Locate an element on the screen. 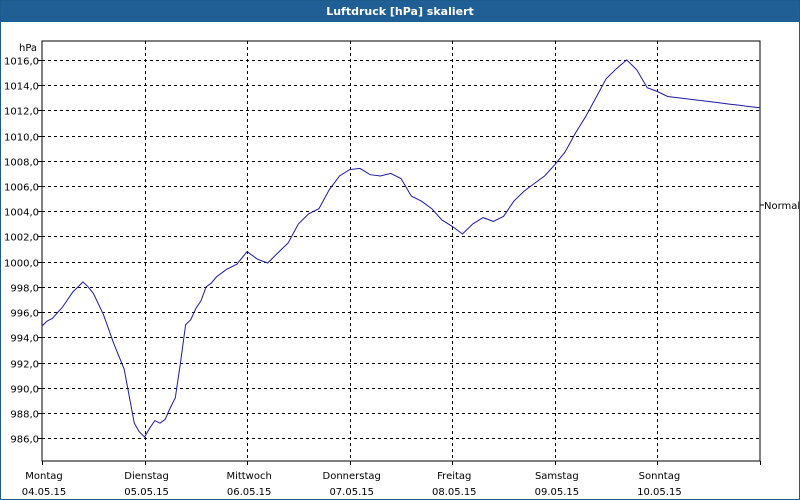 The width and height of the screenshot is (800, 500). y-tick-label: 1002,0 is located at coordinates (21, 238).